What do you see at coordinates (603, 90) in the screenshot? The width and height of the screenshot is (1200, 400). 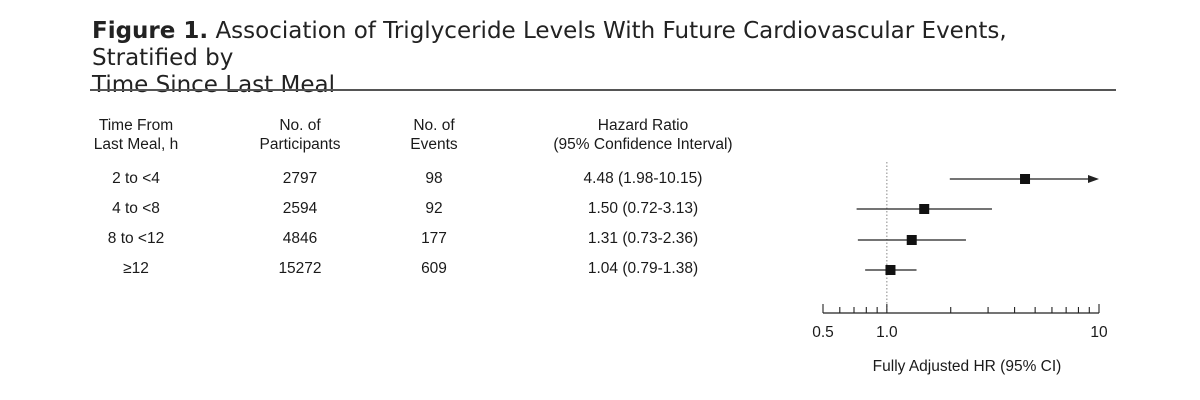 I see `title-divider` at bounding box center [603, 90].